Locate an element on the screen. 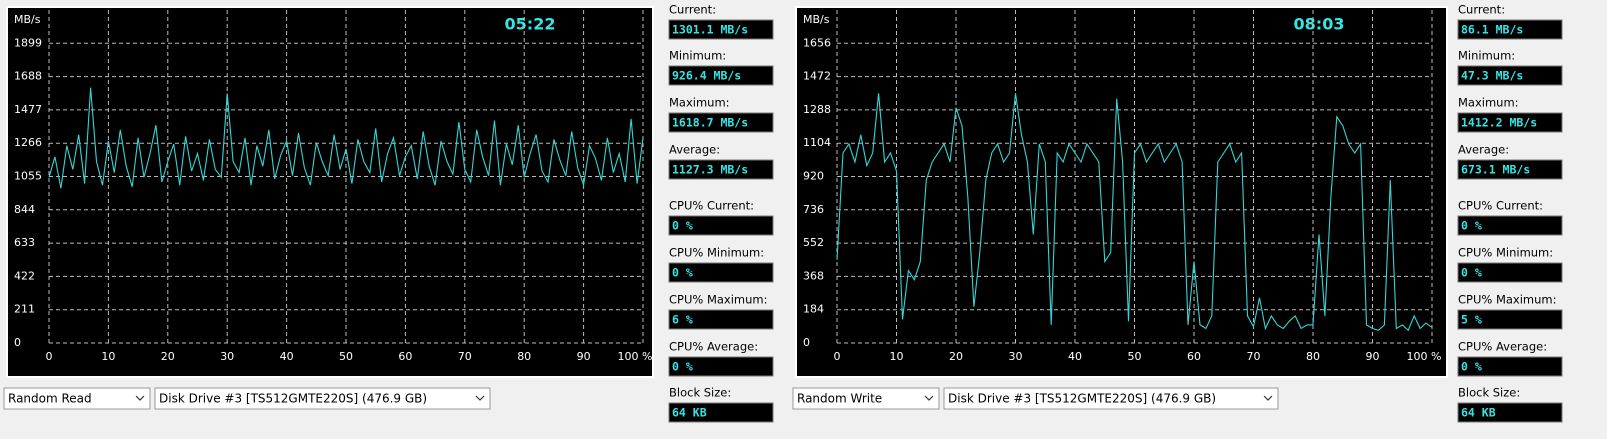 The width and height of the screenshot is (1607, 439). y-tick-label: 633 is located at coordinates (24, 242).